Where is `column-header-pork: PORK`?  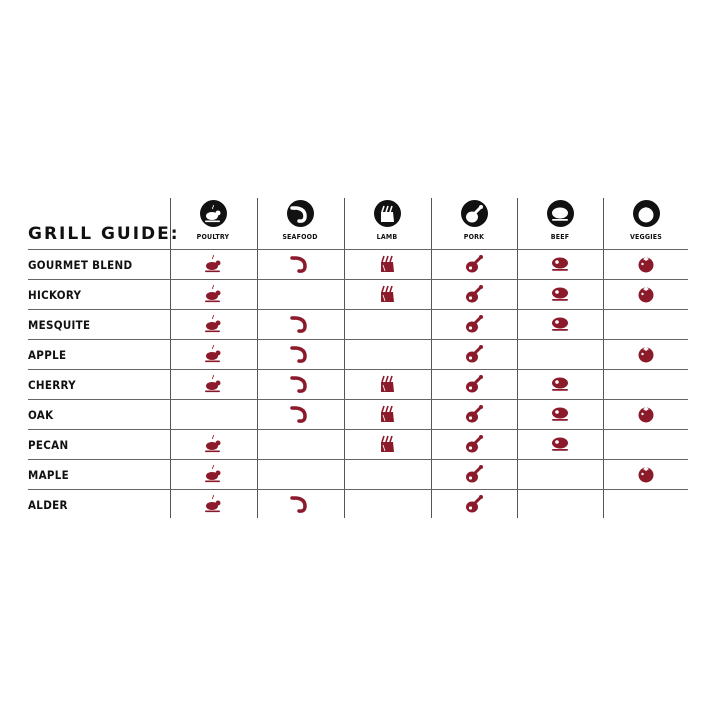 column-header-pork: PORK is located at coordinates (474, 220).